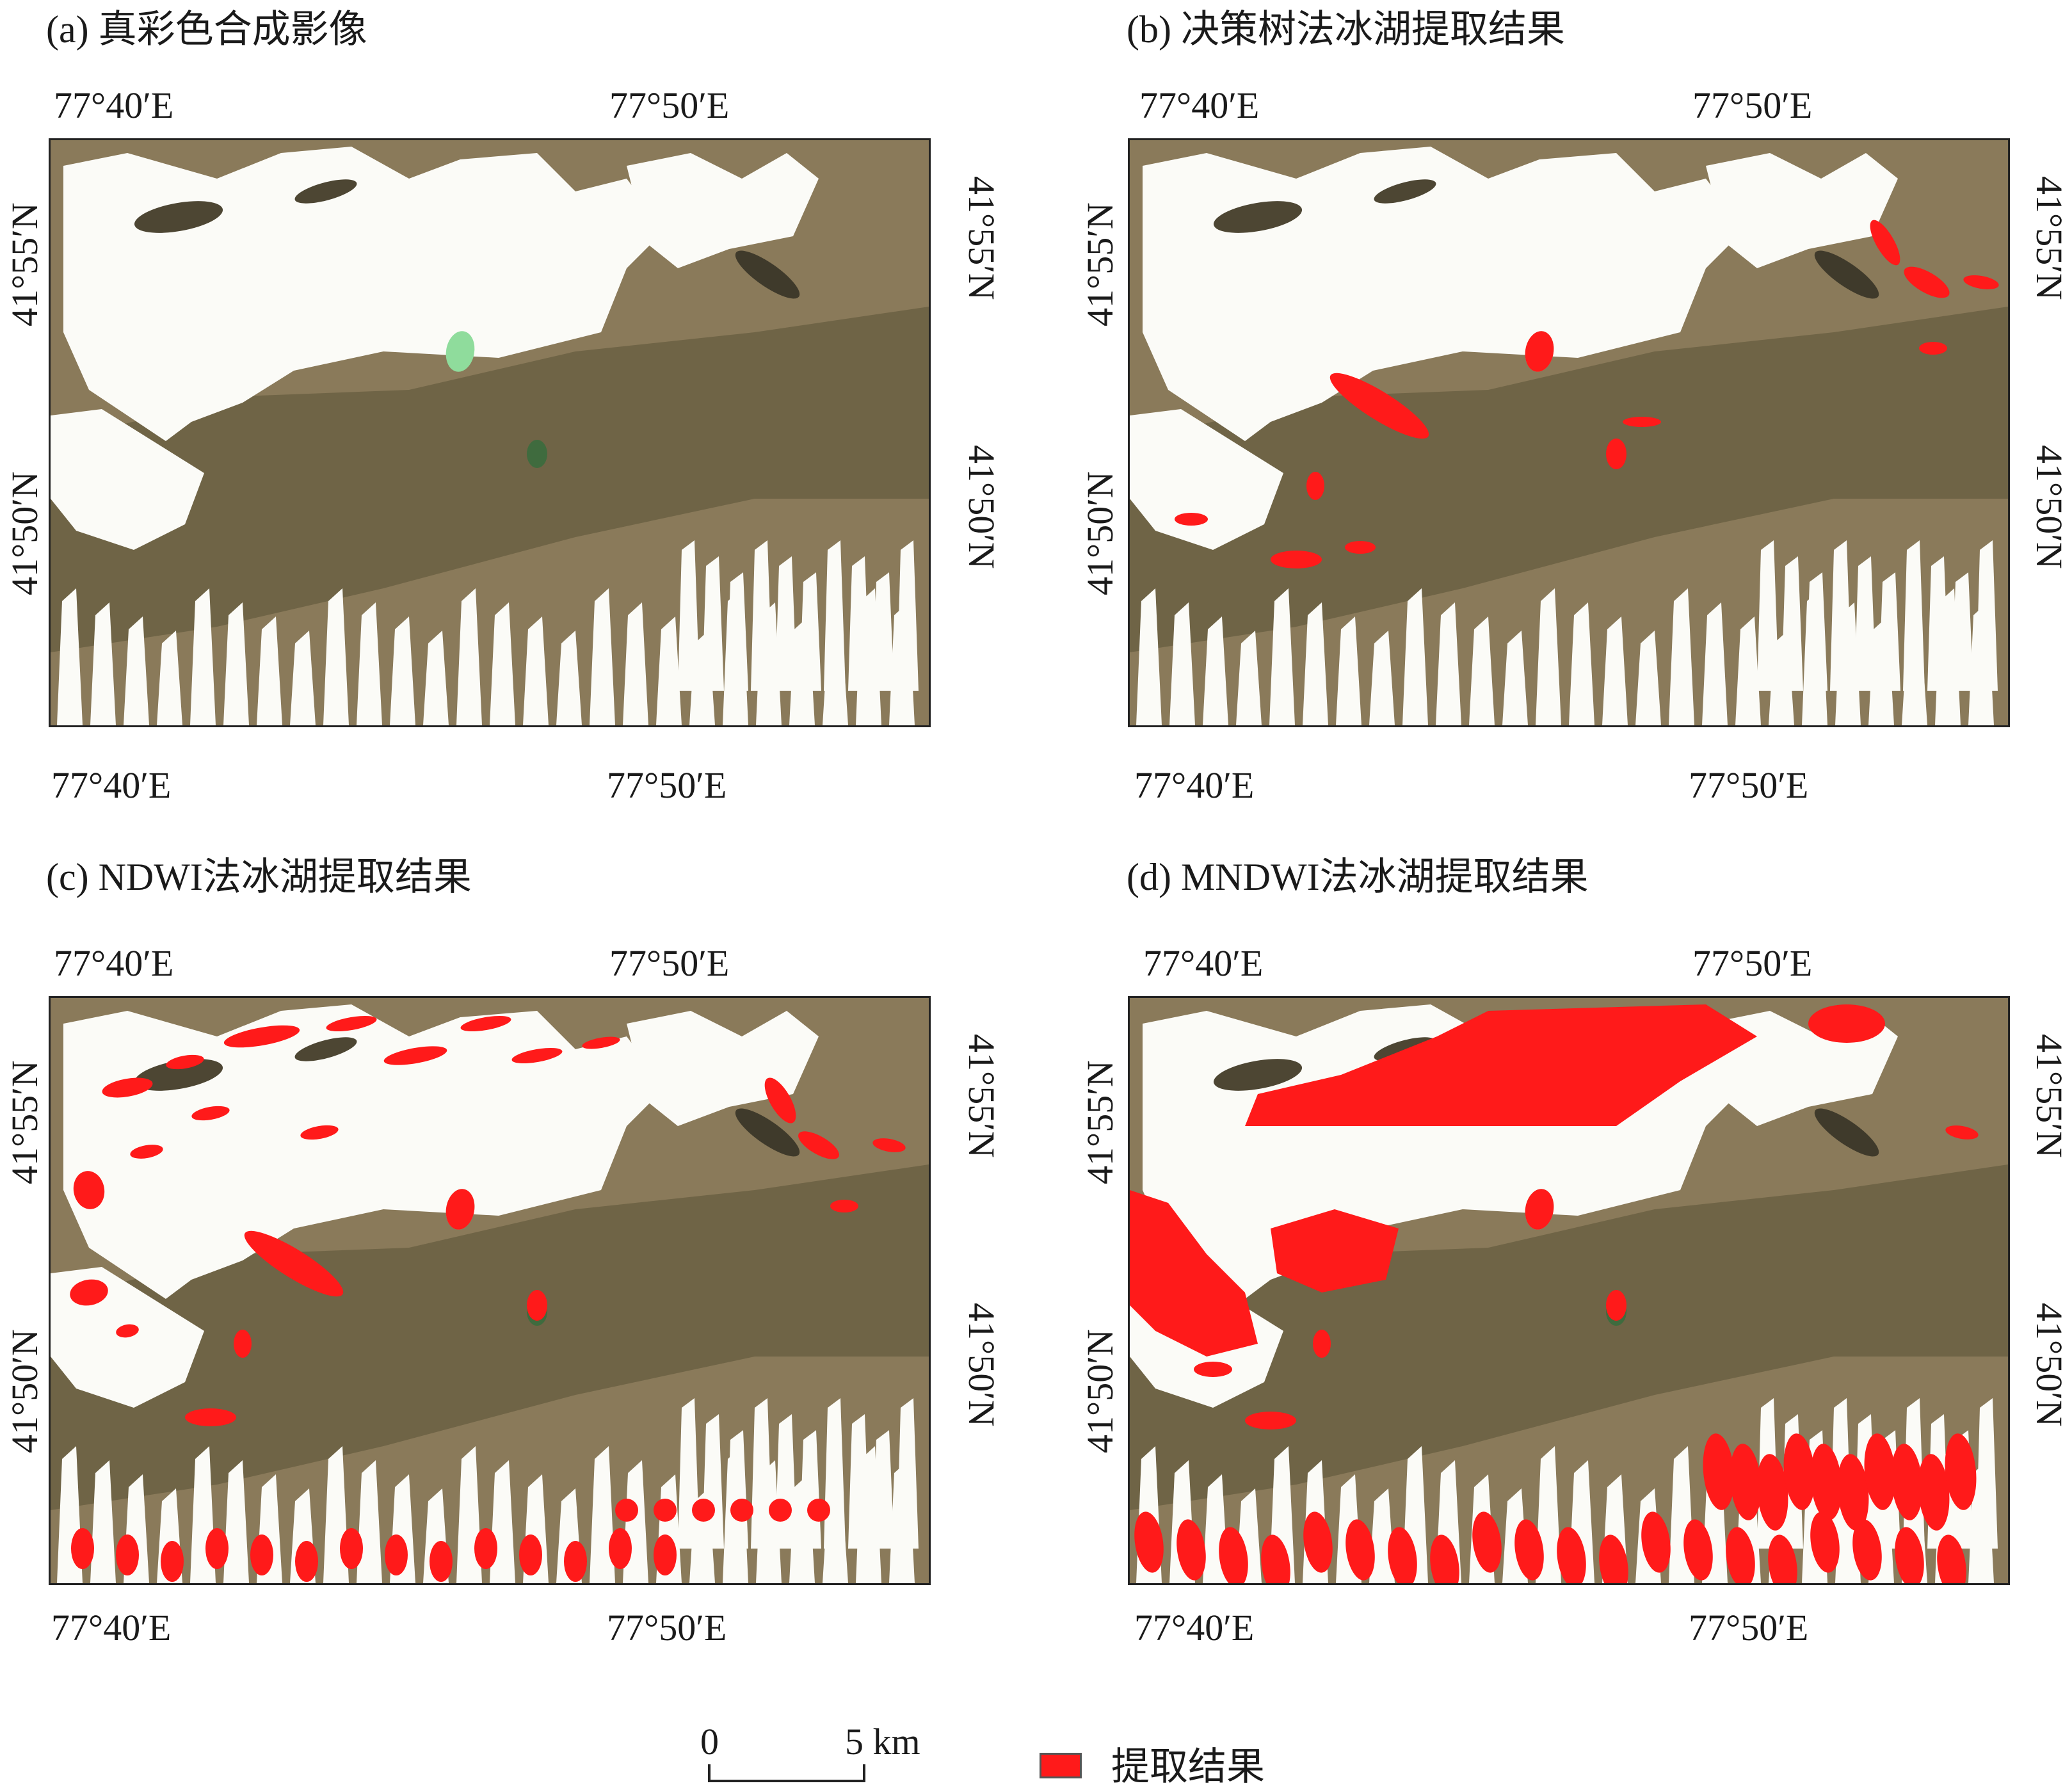 The height and width of the screenshot is (1788, 2072). What do you see at coordinates (206, 29) in the screenshot?
I see `panel-a-title: (a) 真彩色合成影像` at bounding box center [206, 29].